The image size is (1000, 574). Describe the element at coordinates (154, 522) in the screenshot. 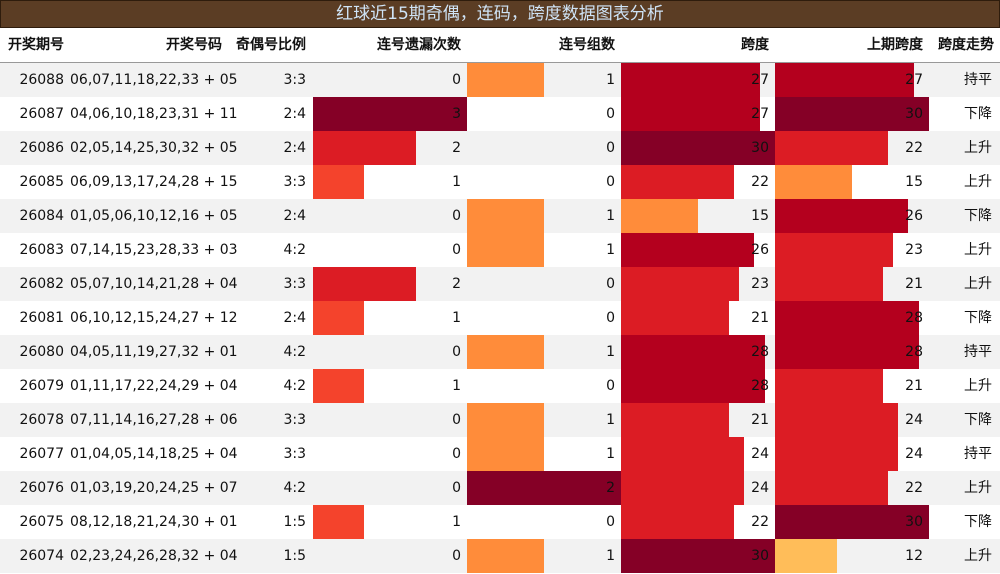

I see `cell-numbers: 08,12,18,21,24,30 + 01` at that location.